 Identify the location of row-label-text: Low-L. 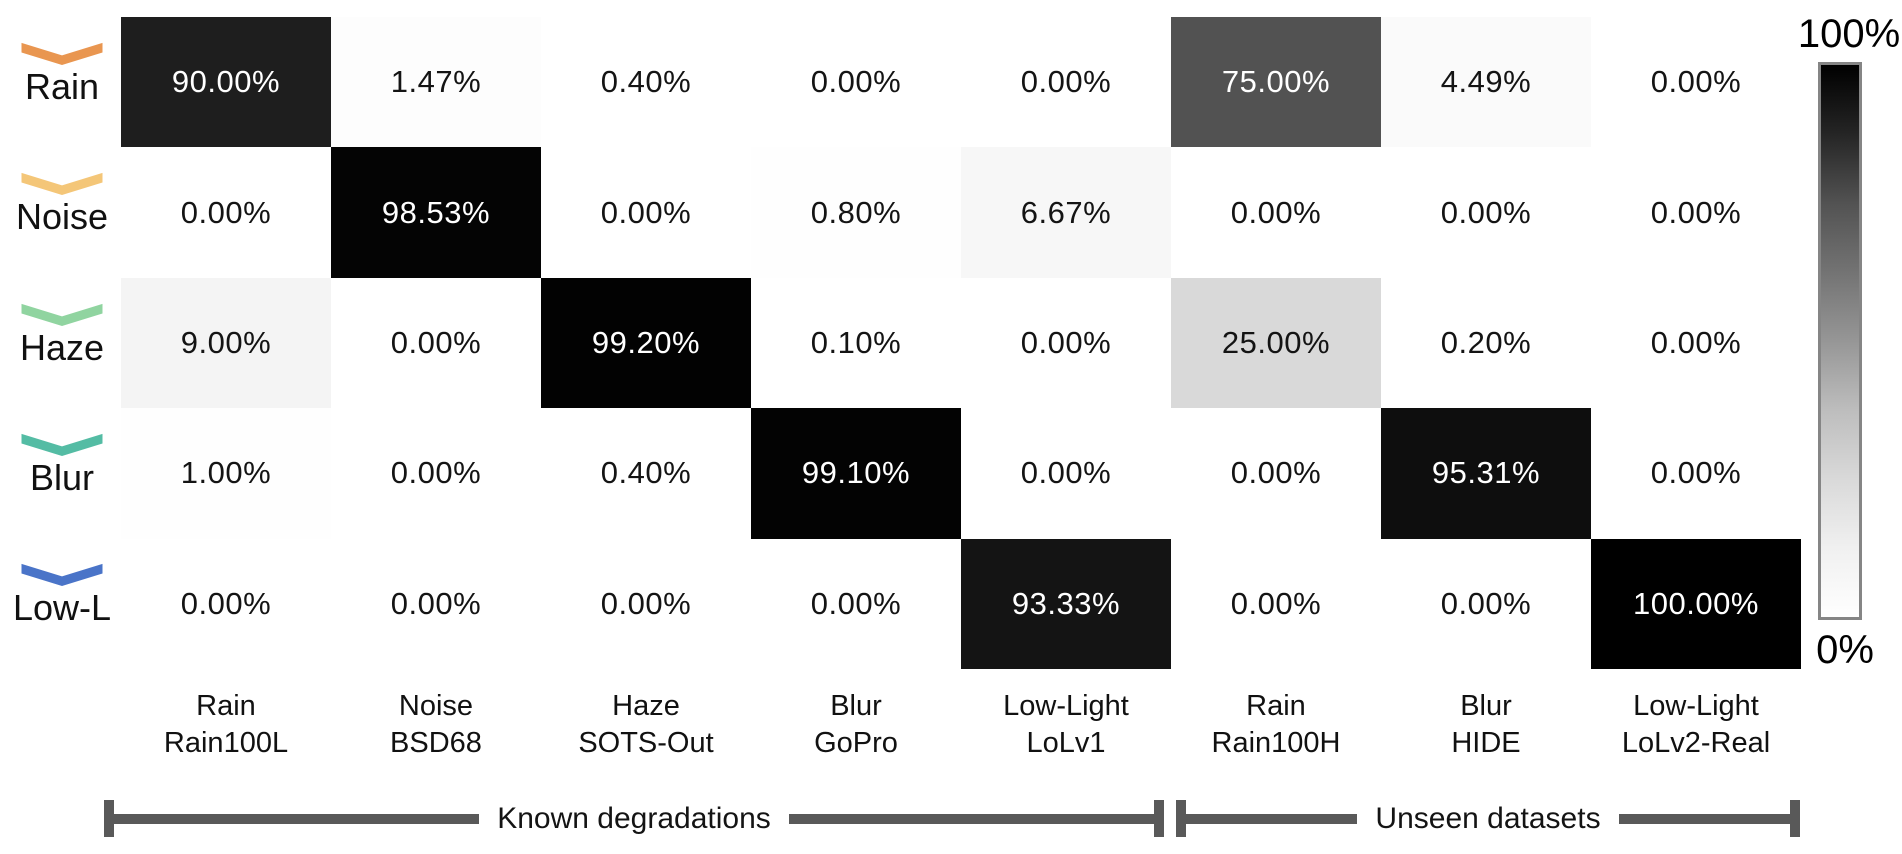
(62, 608).